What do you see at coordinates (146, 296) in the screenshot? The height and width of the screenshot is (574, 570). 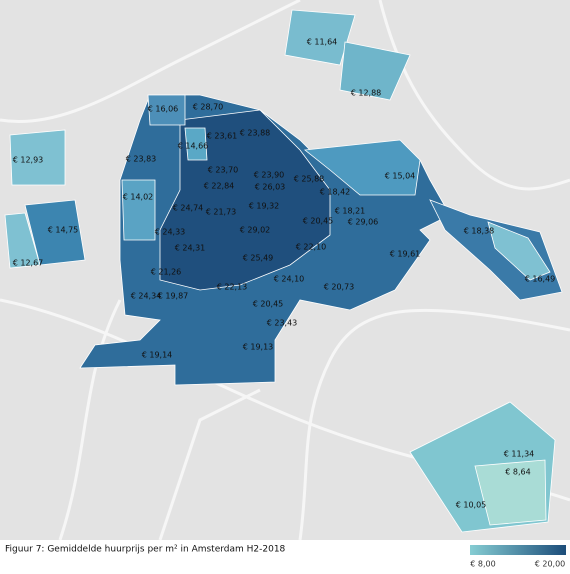 I see `district-label: € 24,34` at bounding box center [146, 296].